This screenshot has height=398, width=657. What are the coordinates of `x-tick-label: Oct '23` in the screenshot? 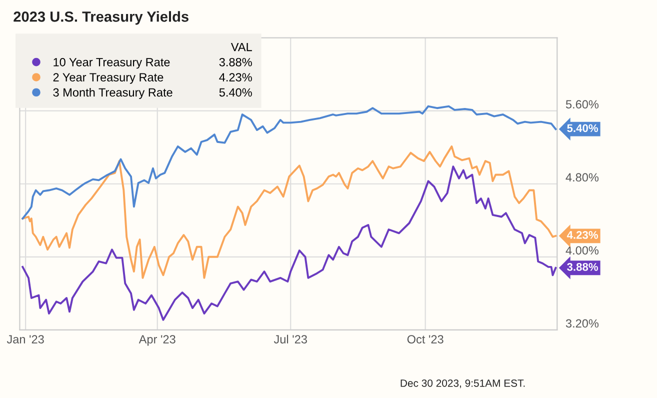 It's located at (425, 339).